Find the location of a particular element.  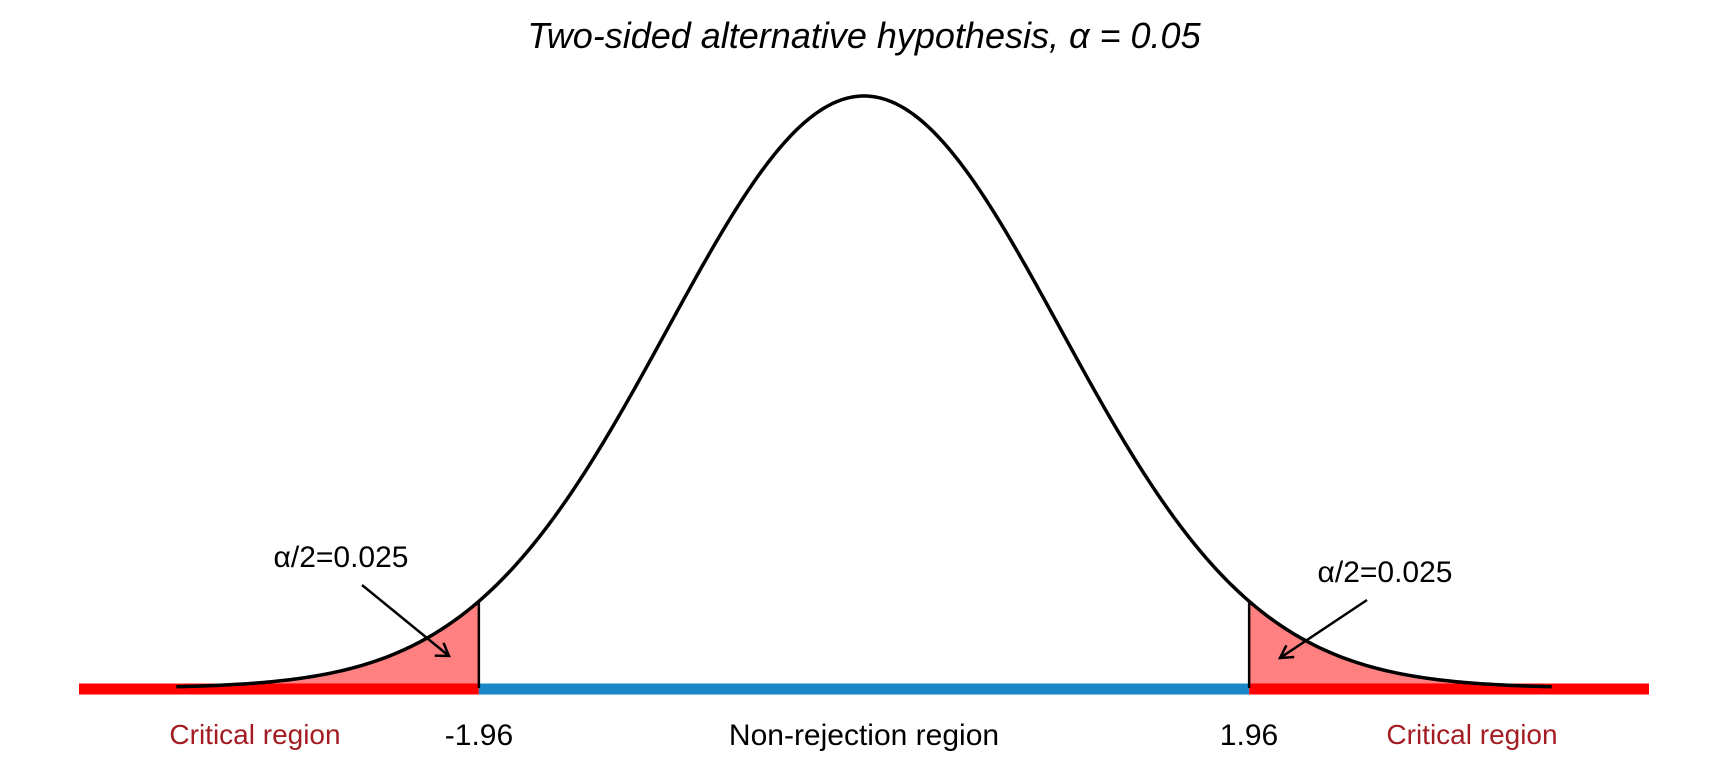

right-tail-annotation: α/2=0.025 is located at coordinates (1385, 572).